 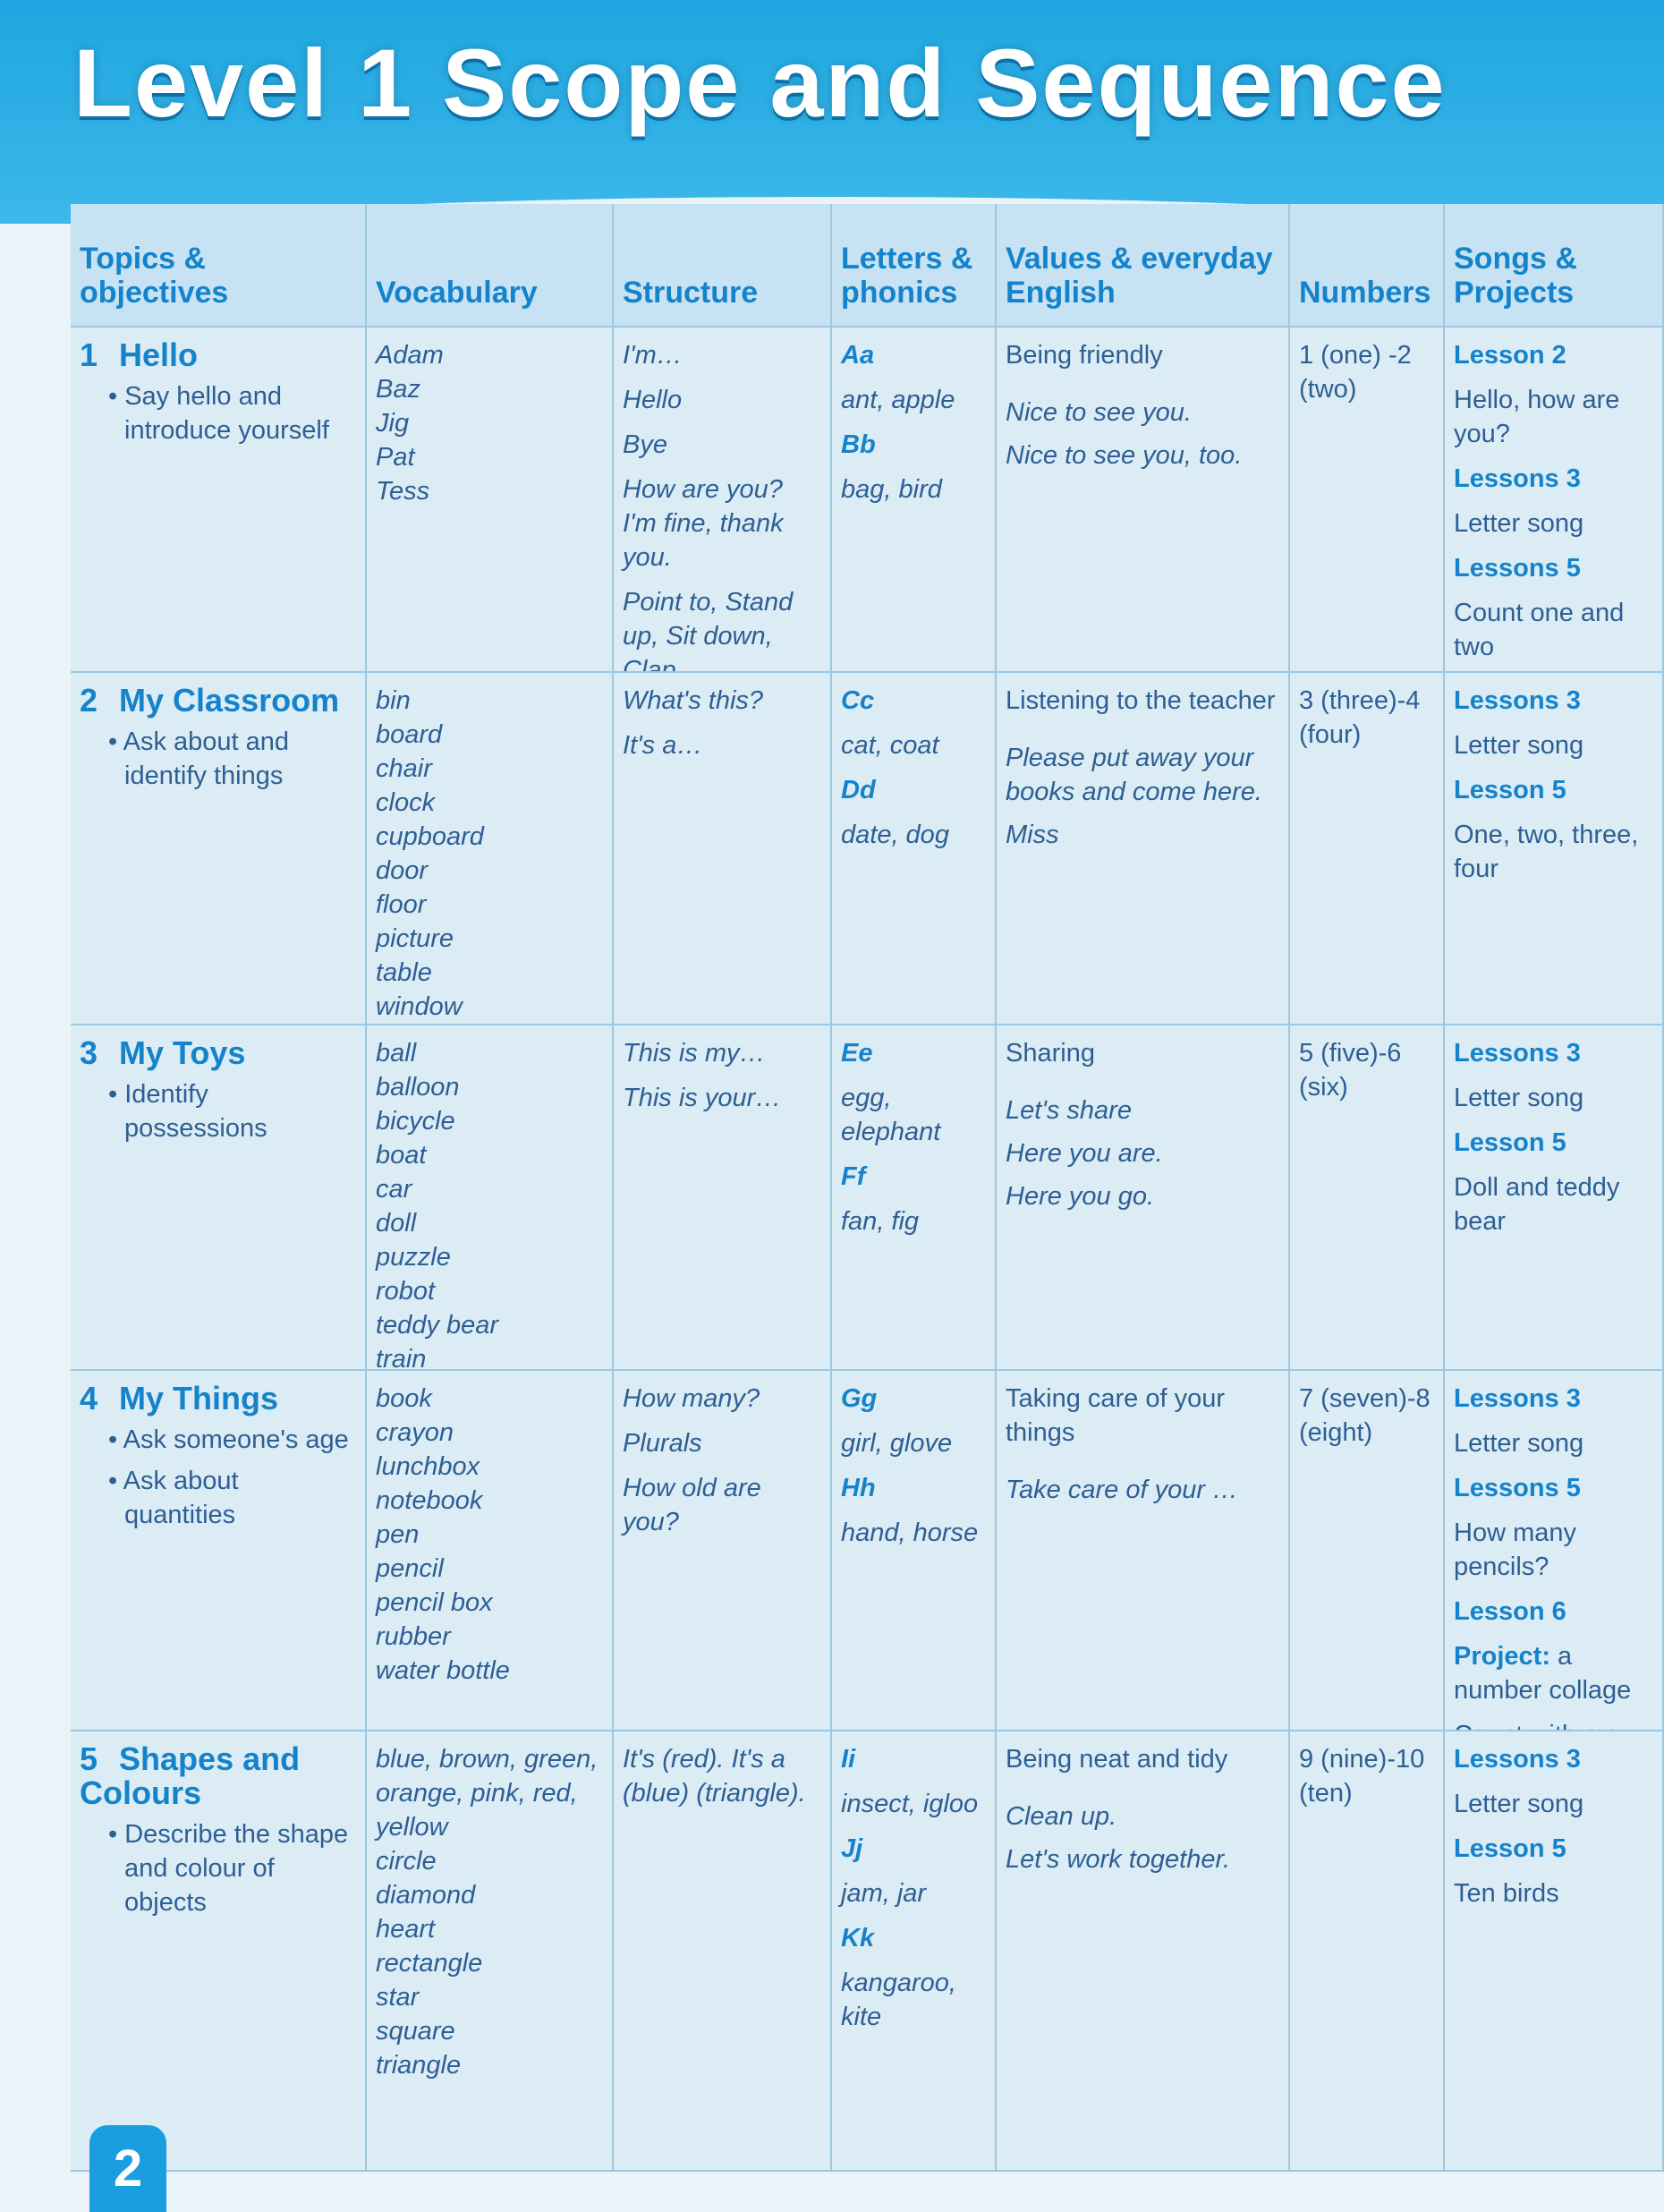 I want to click on objective: • Ask about and identify things, so click(x=199, y=758).